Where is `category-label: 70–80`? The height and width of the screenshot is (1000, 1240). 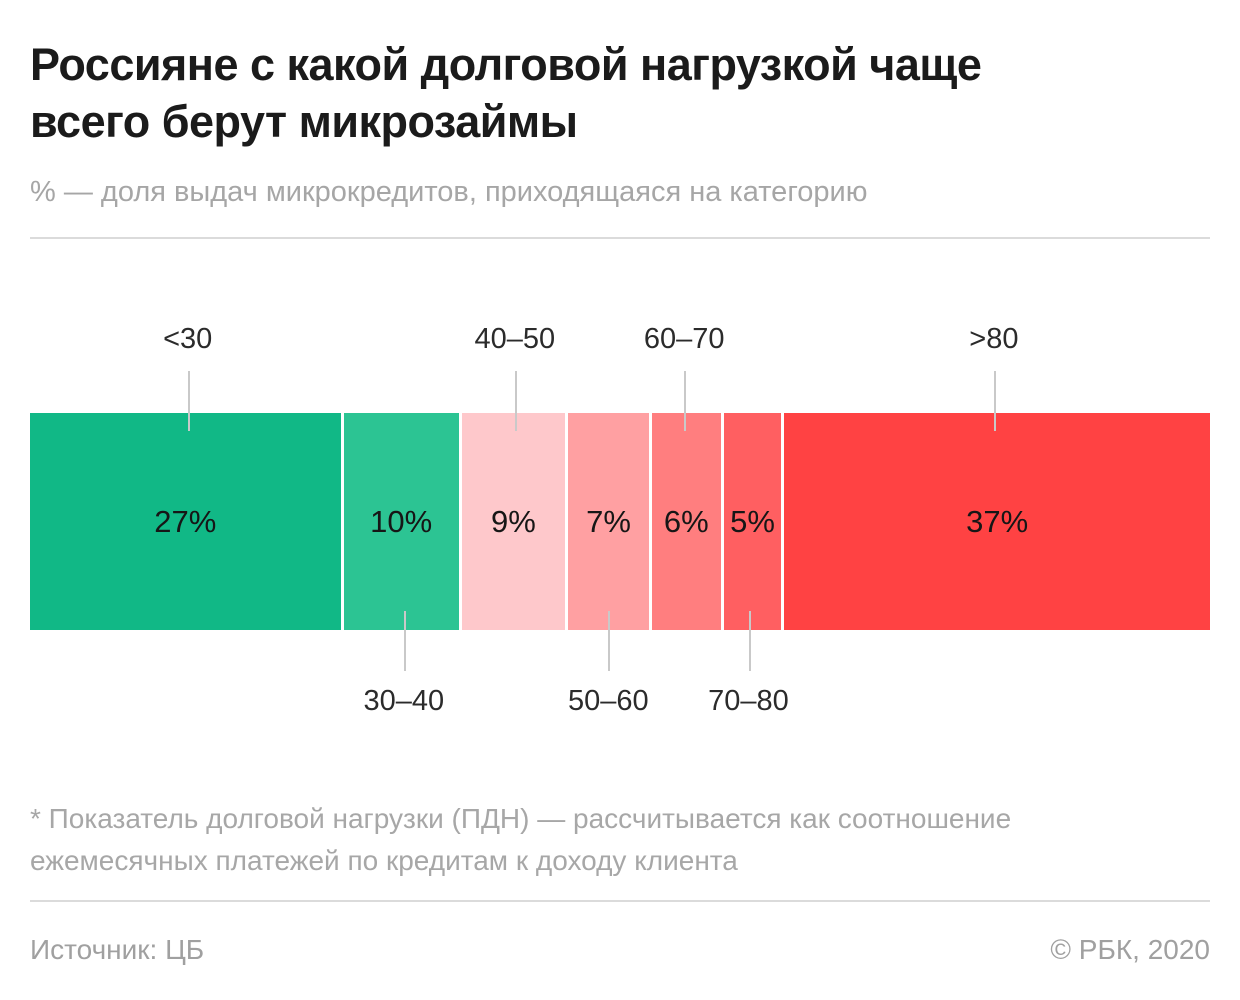 category-label: 70–80 is located at coordinates (748, 701).